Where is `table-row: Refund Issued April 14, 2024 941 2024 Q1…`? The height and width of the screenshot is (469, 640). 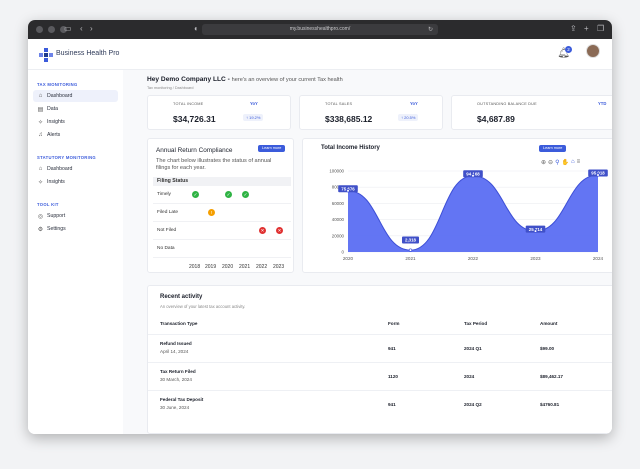 table-row: Refund Issued April 14, 2024 941 2024 Q1… is located at coordinates (380, 348).